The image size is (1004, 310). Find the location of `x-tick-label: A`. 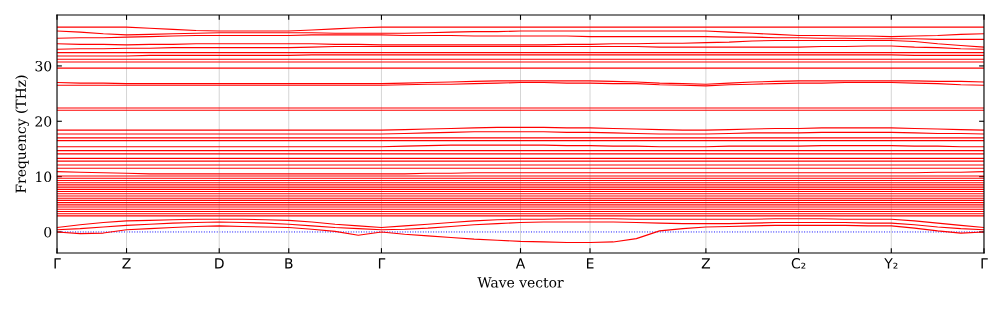

x-tick-label: A is located at coordinates (520, 263).